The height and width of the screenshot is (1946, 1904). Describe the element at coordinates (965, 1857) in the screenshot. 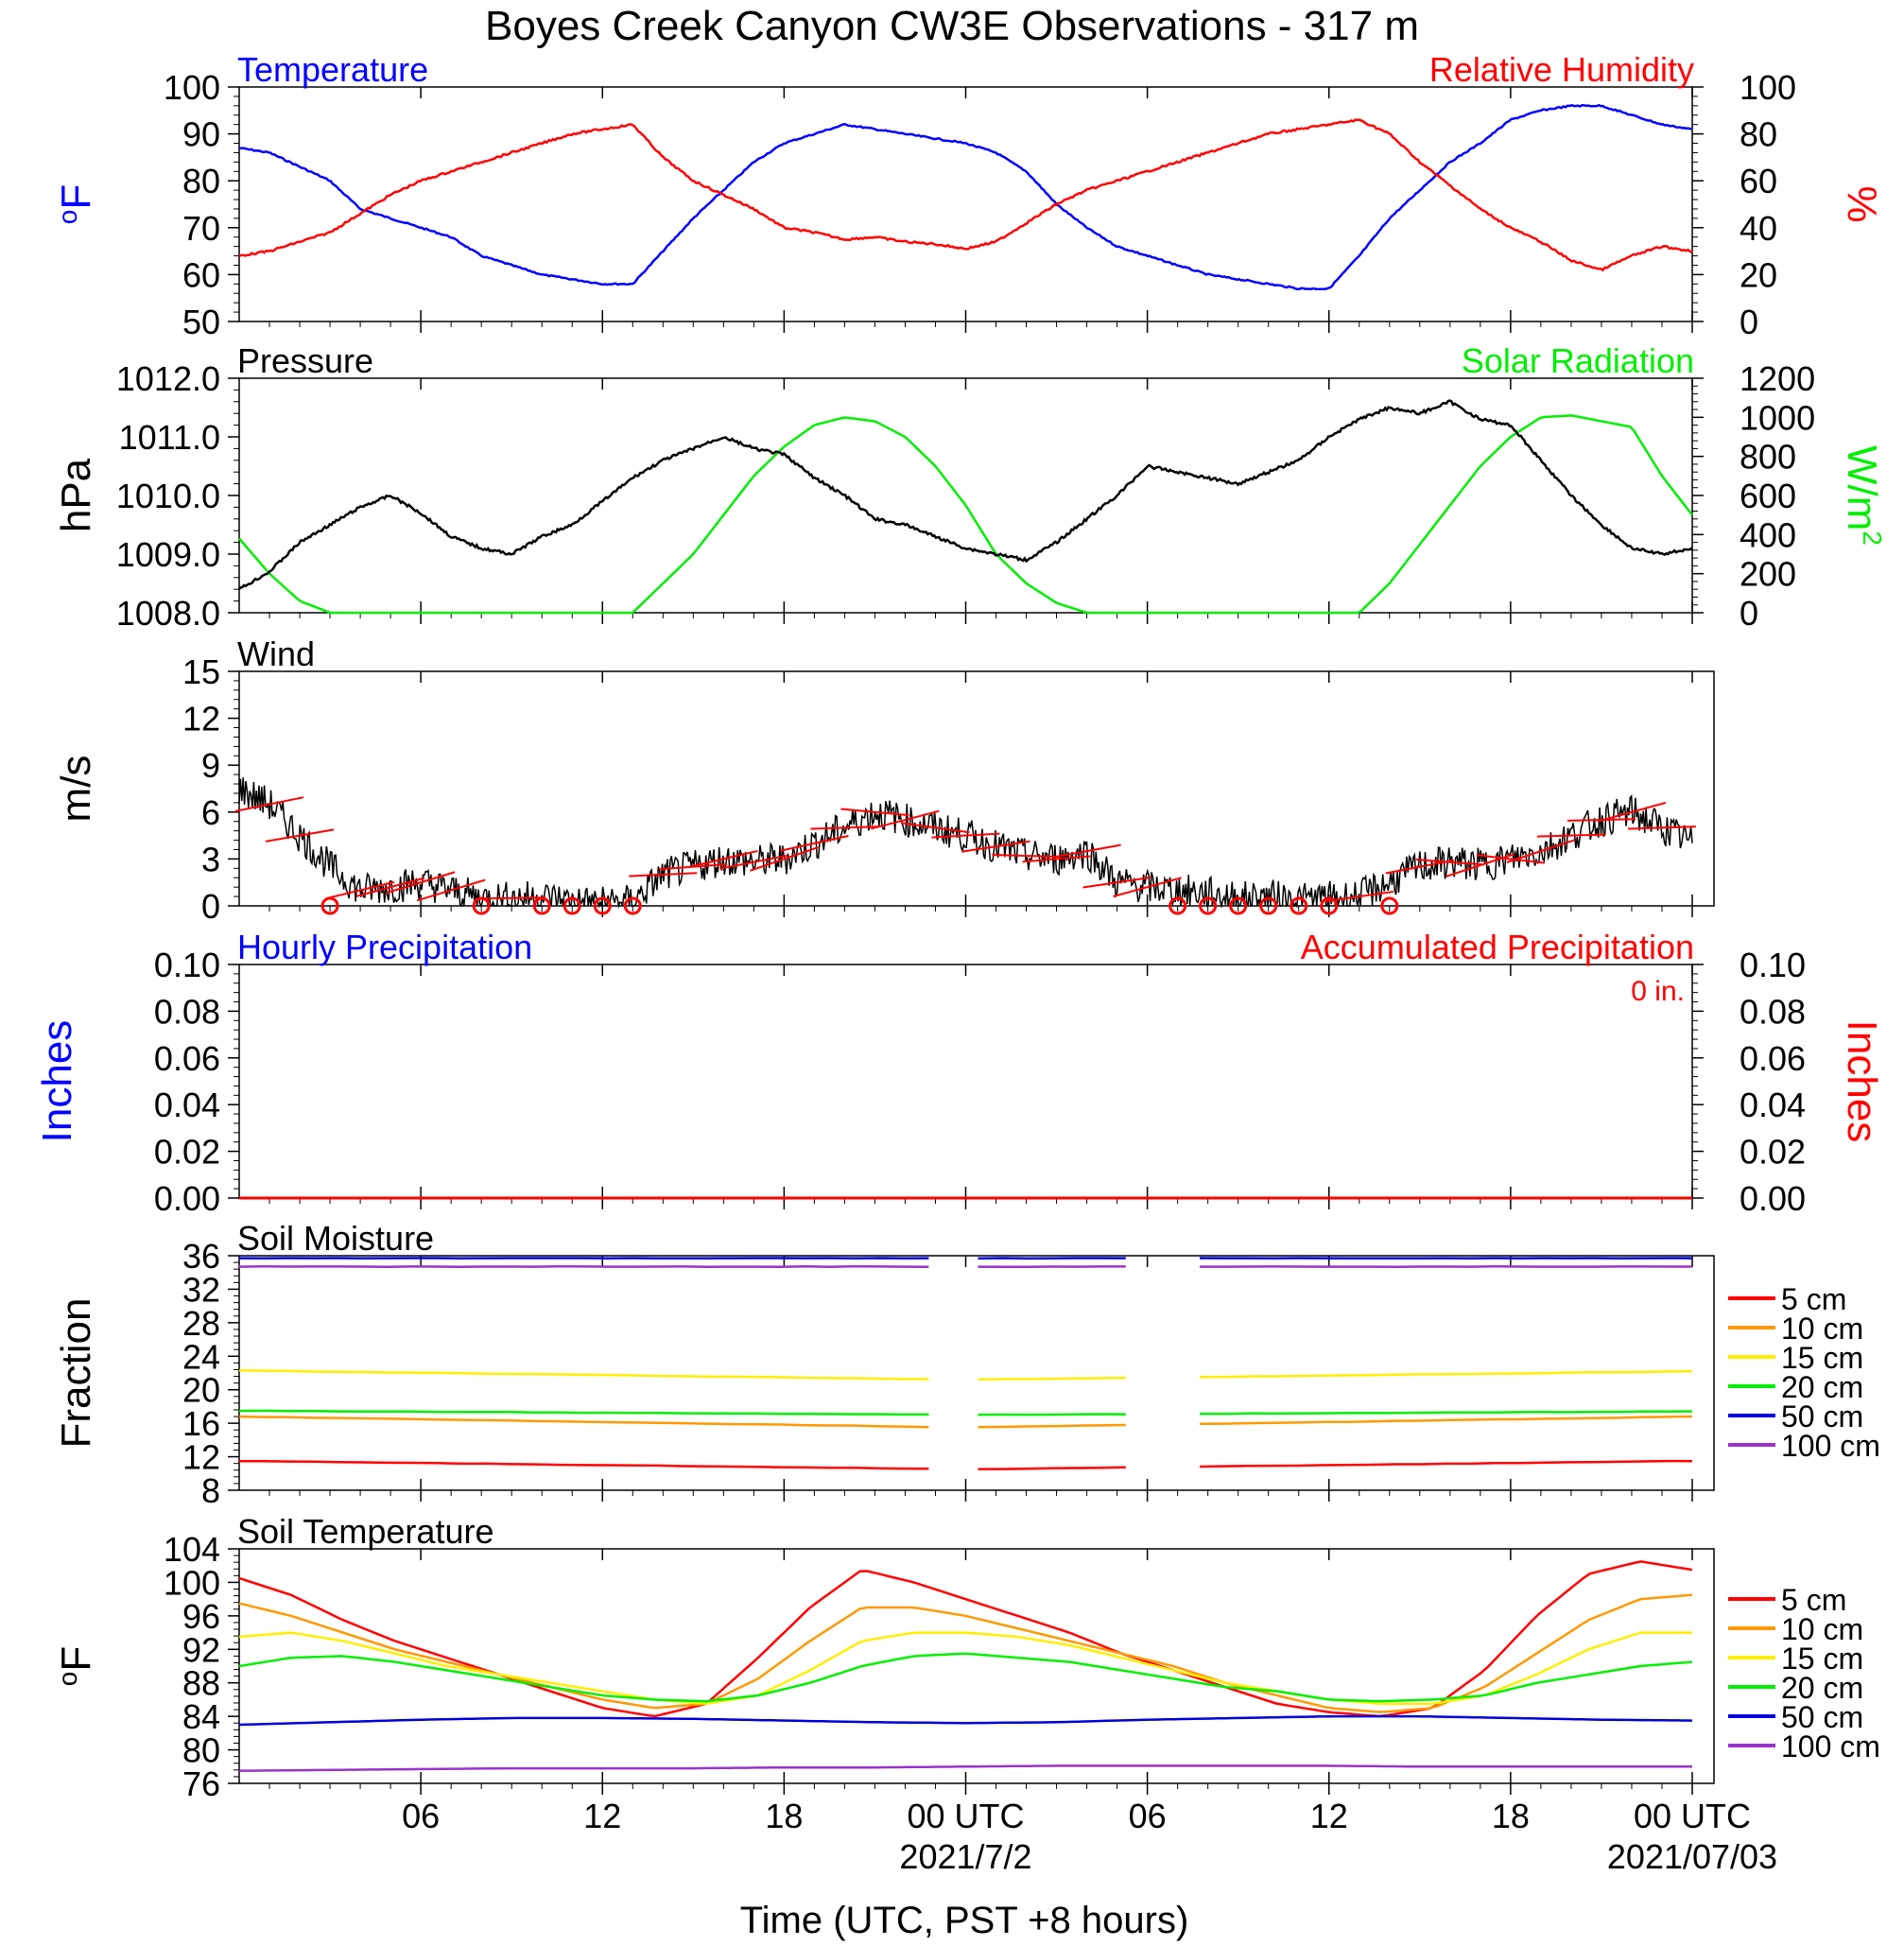

I see `date-label: 2021/7/2` at that location.